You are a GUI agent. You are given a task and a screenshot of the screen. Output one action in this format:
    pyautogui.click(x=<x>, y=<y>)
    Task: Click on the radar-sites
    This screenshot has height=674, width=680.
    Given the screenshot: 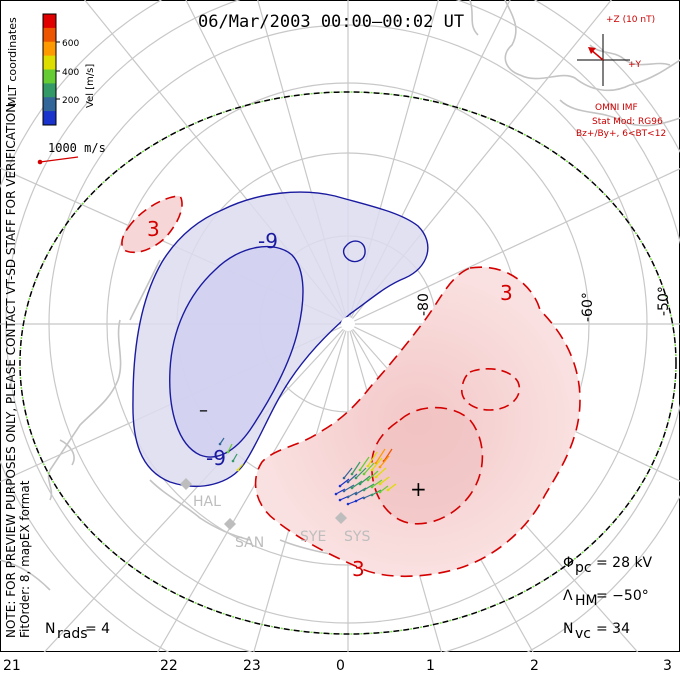 What is the action you would take?
    pyautogui.click(x=263, y=504)
    